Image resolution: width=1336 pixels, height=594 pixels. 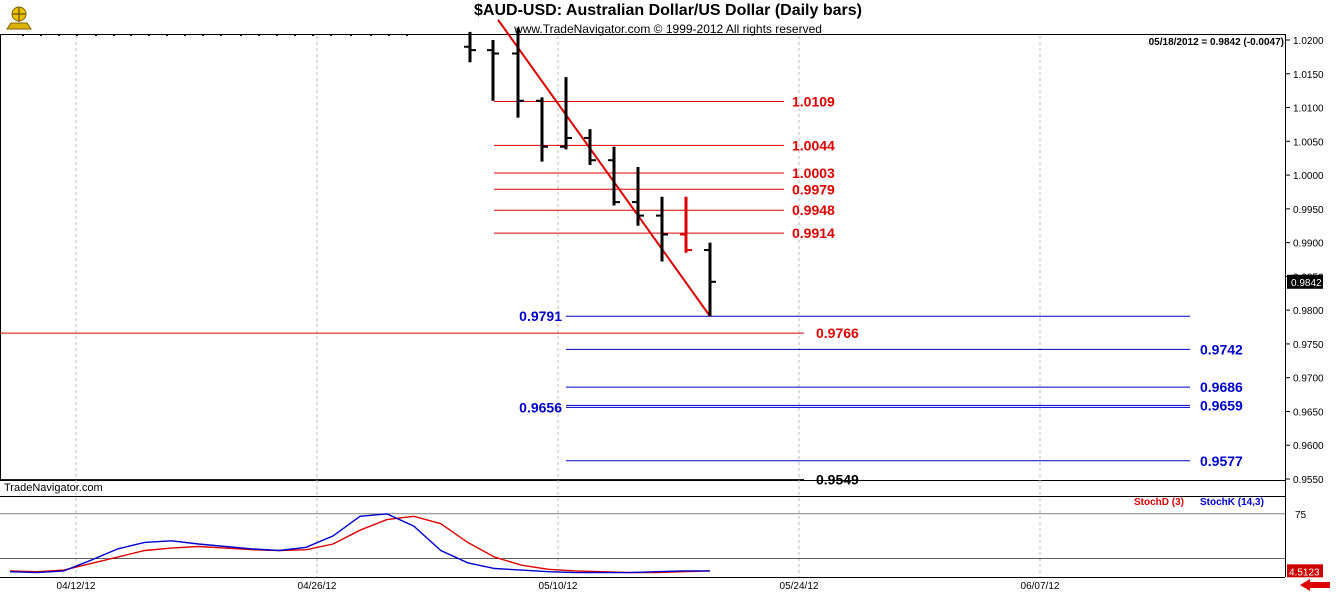 I want to click on last-price-box, so click(x=1305, y=281).